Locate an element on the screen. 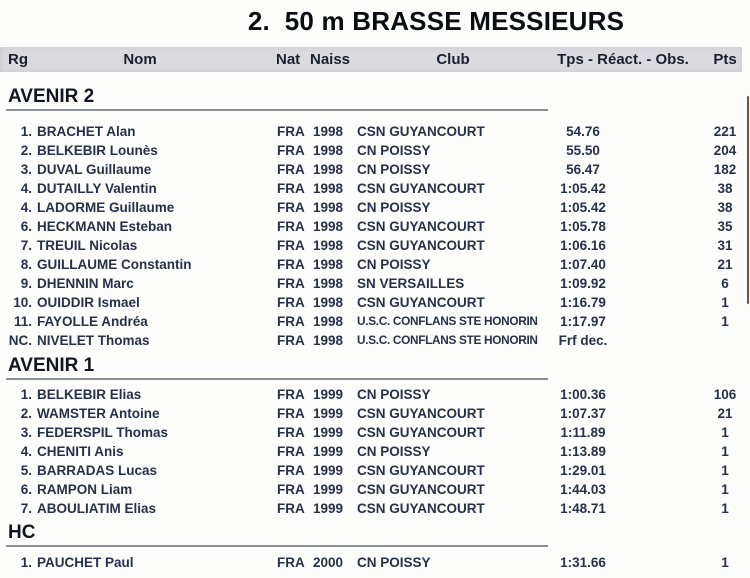 This screenshot has height=578, width=750. time-cell: 1:17.97 is located at coordinates (583, 321).